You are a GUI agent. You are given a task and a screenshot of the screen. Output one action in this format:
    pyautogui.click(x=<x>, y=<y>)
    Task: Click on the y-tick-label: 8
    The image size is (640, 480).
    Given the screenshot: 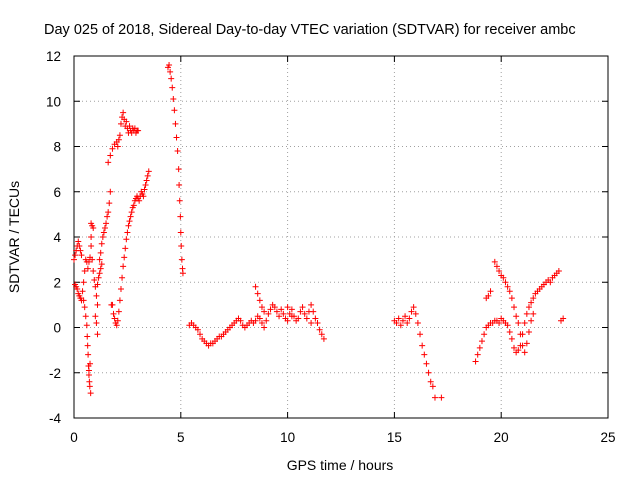 What is the action you would take?
    pyautogui.click(x=57, y=147)
    